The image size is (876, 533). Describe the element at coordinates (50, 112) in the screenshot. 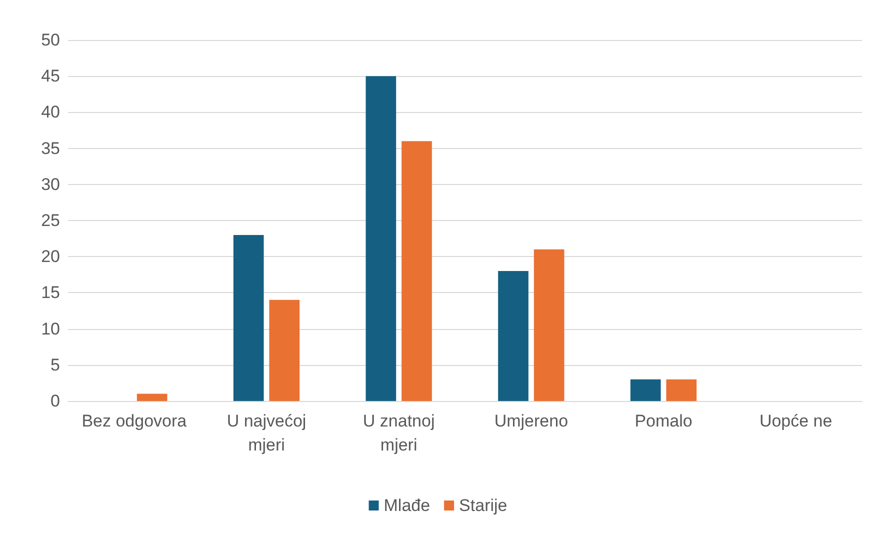

I see `y-tick-label: 40` at that location.